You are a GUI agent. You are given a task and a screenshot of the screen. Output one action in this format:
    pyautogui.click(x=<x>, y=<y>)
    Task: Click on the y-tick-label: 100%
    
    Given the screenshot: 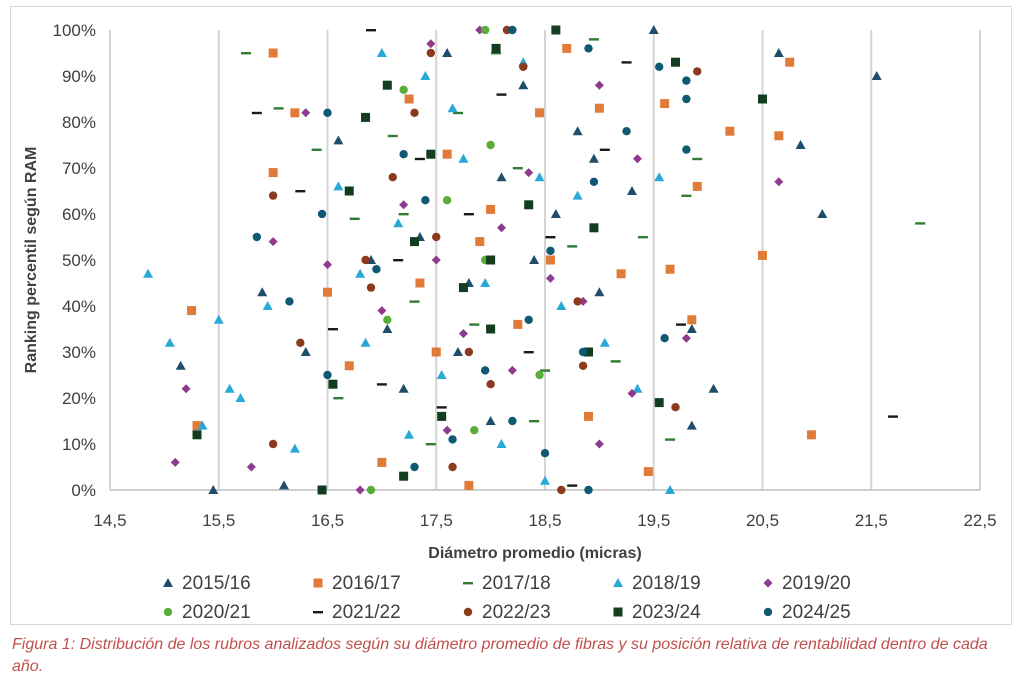 What is the action you would take?
    pyautogui.click(x=74, y=30)
    